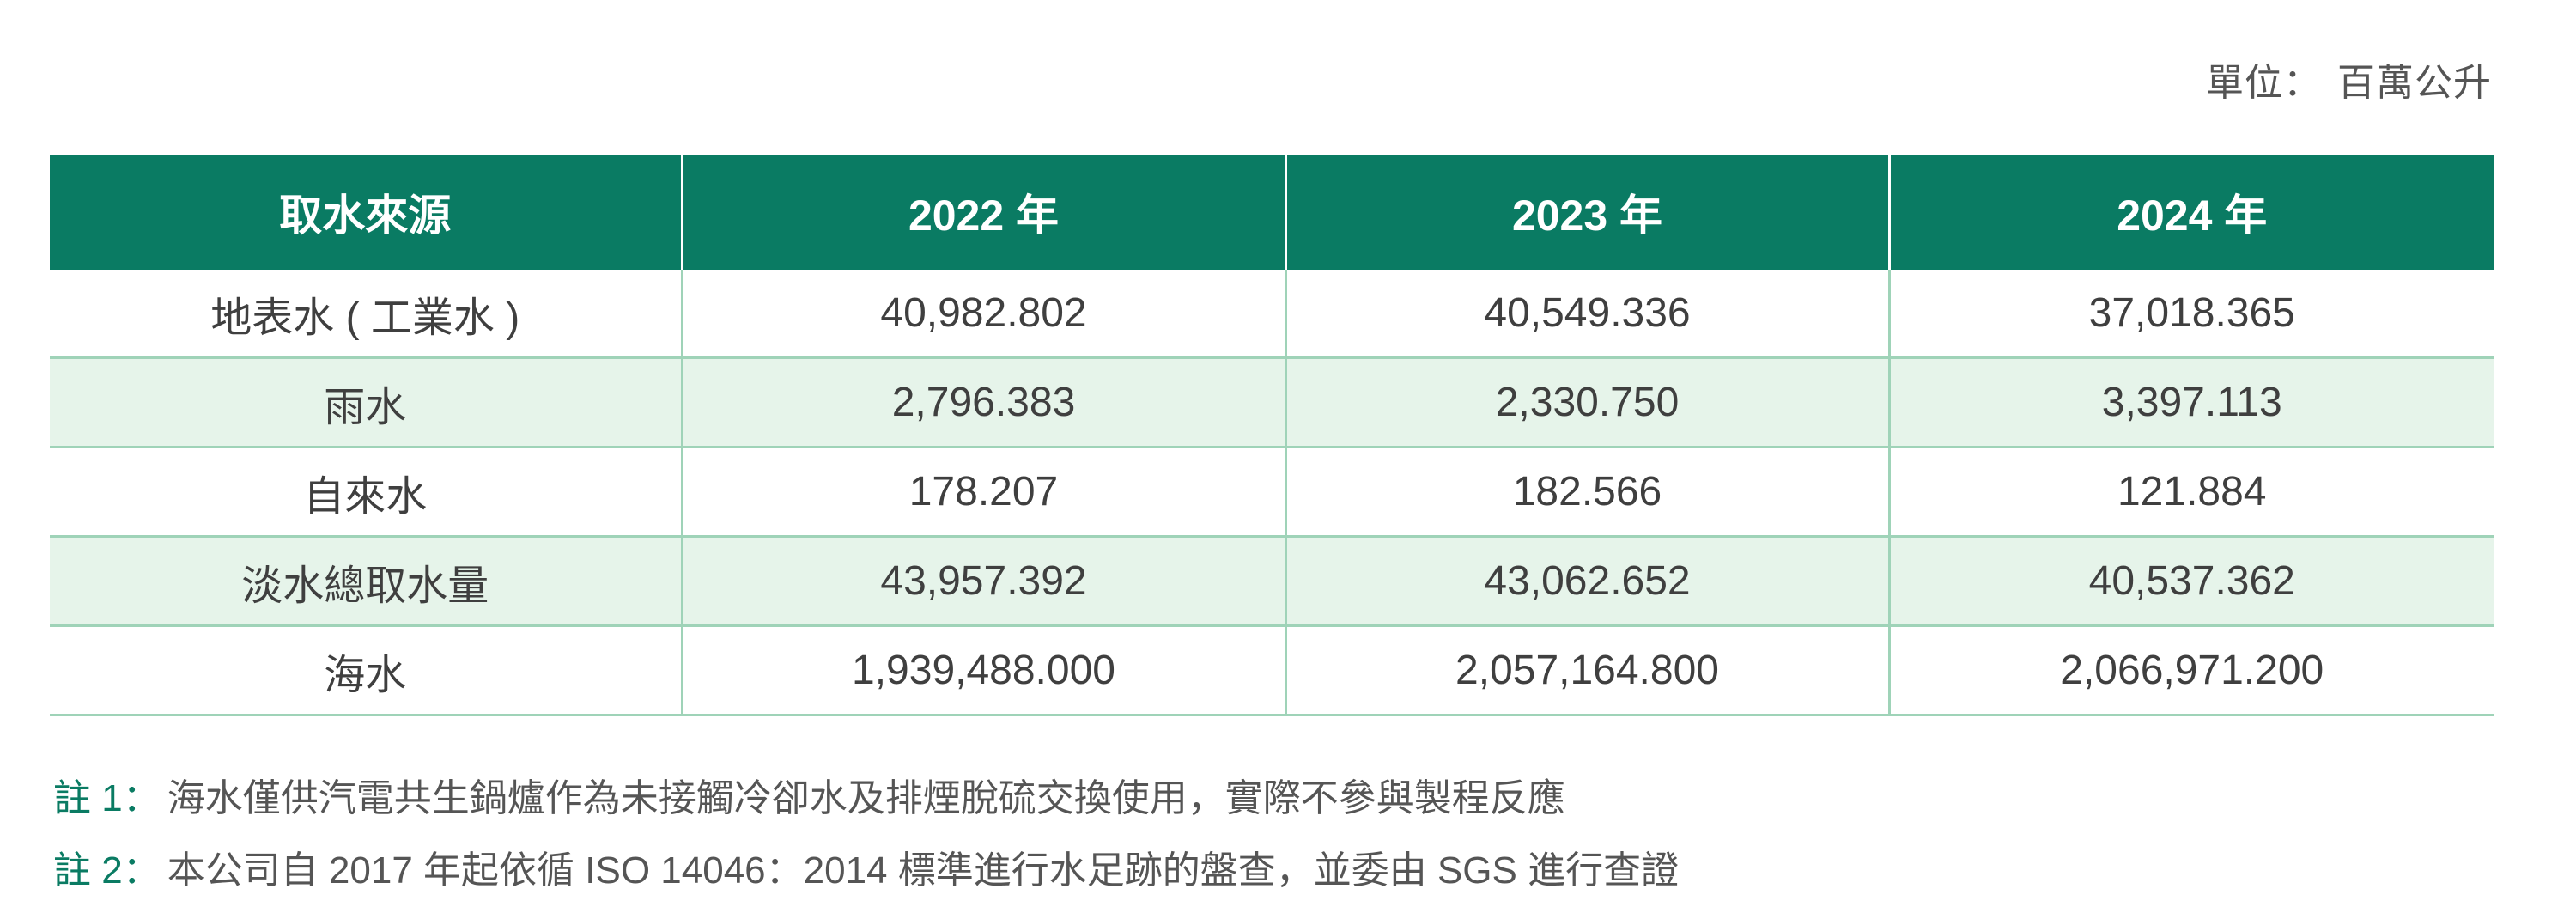 This screenshot has width=2576, height=907. I want to click on row-label-total-freshwater: 淡水總取水量, so click(366, 581).